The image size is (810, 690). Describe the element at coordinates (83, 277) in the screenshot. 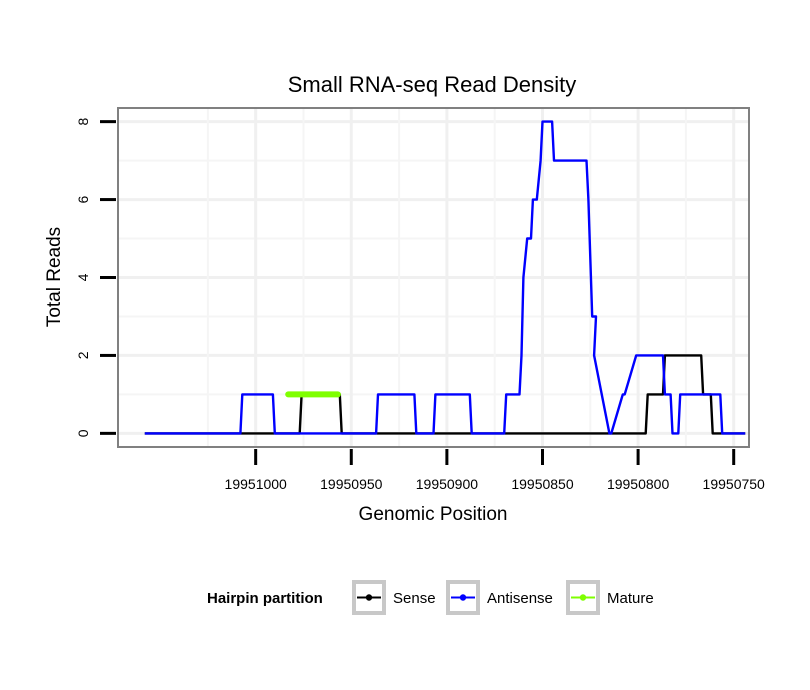

I see `y-tick-label: 4` at that location.